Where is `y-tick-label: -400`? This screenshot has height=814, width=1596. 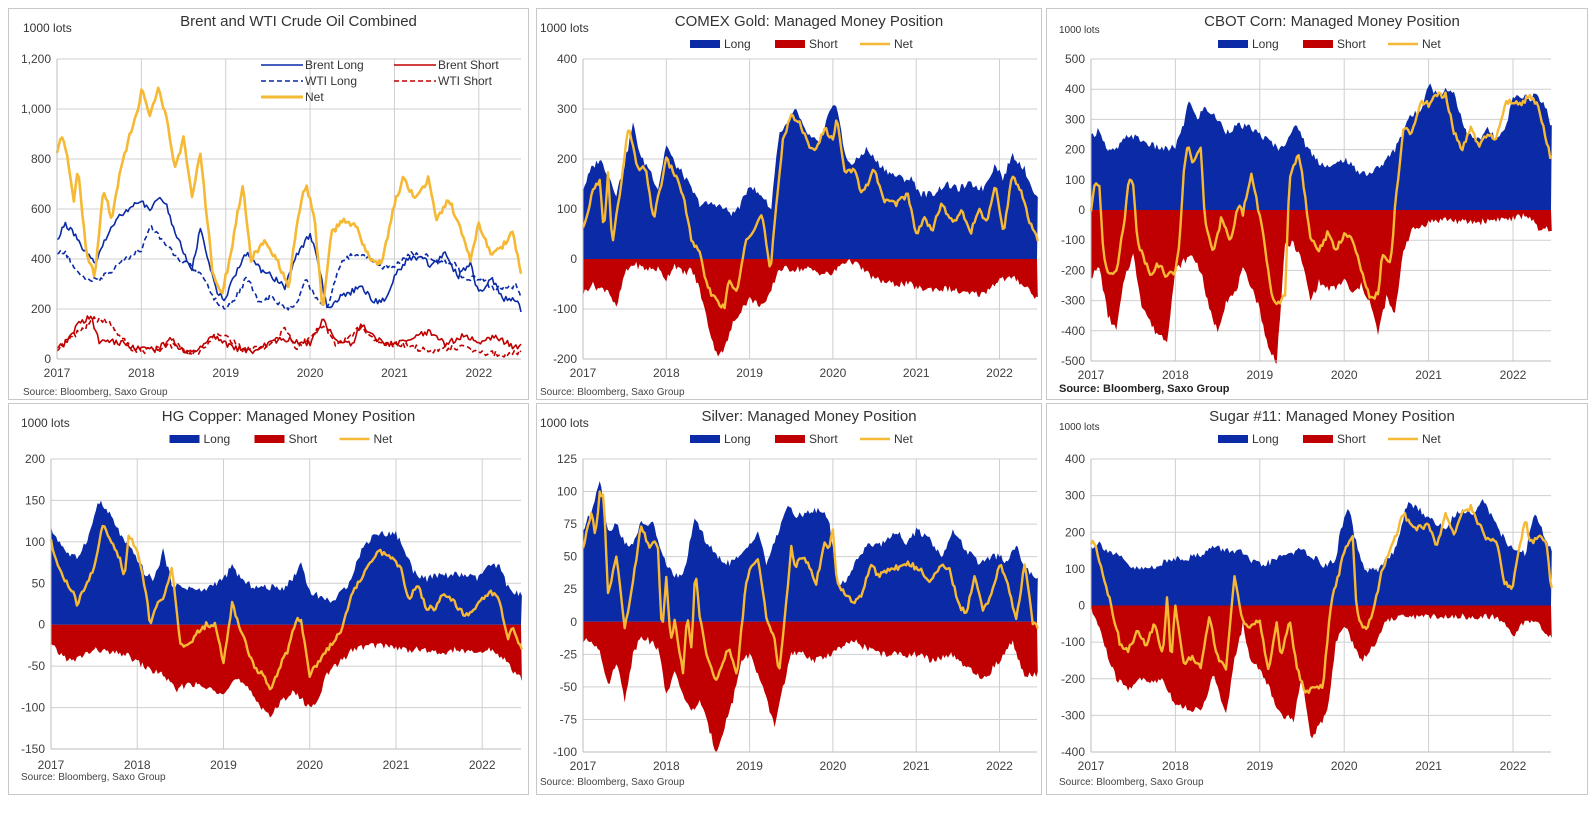 y-tick-label: -400 is located at coordinates (1073, 752).